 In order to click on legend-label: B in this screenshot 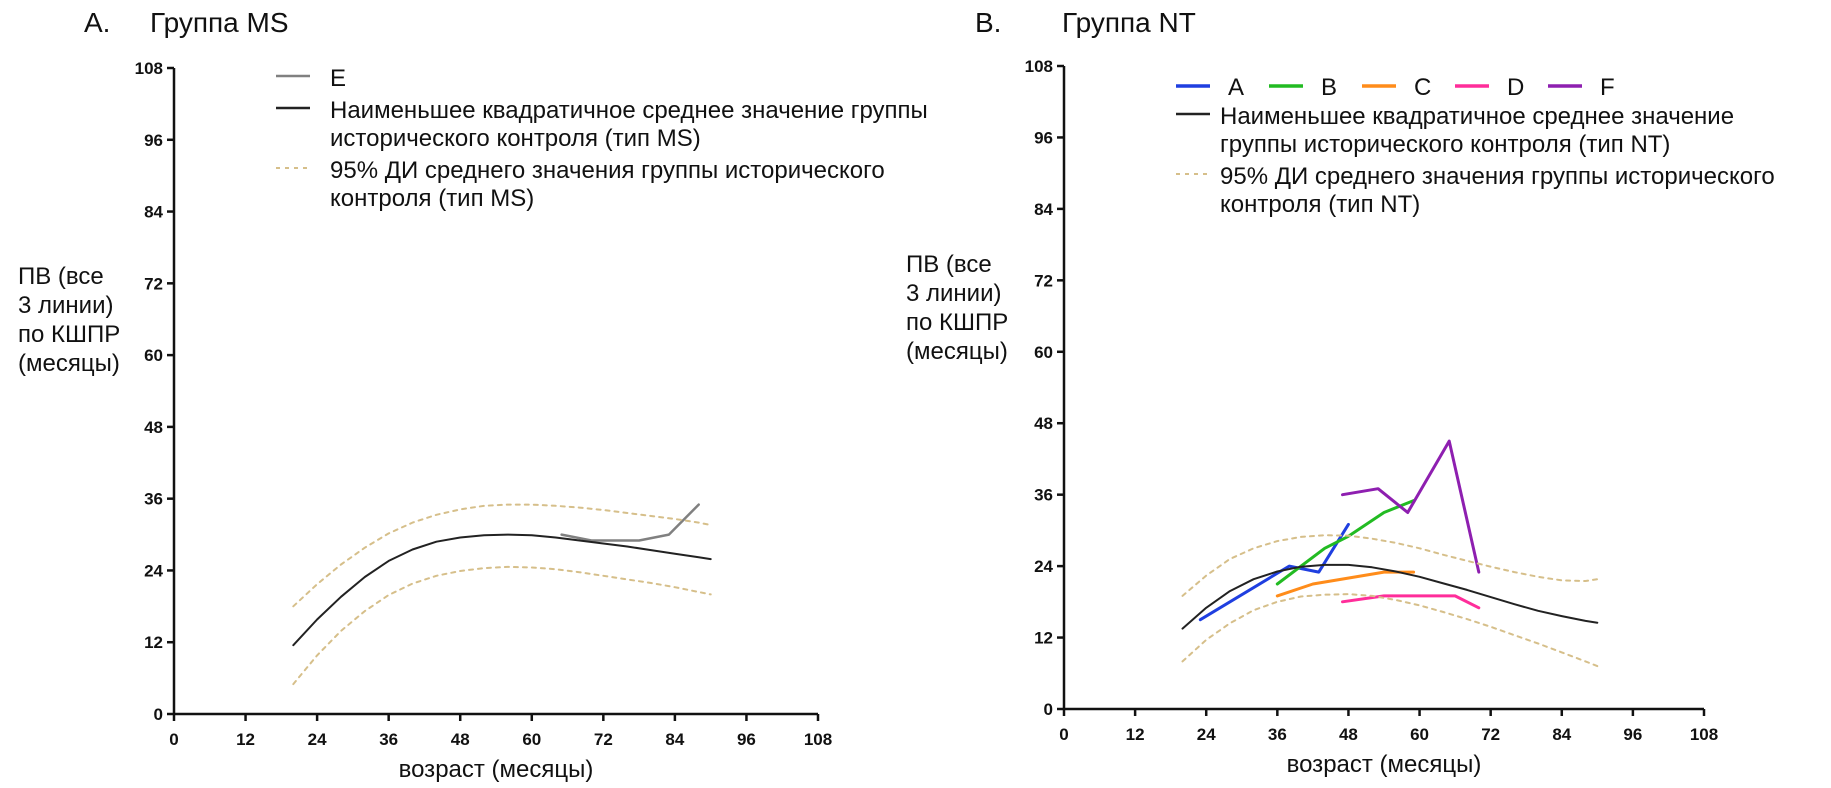, I will do `click(1329, 87)`.